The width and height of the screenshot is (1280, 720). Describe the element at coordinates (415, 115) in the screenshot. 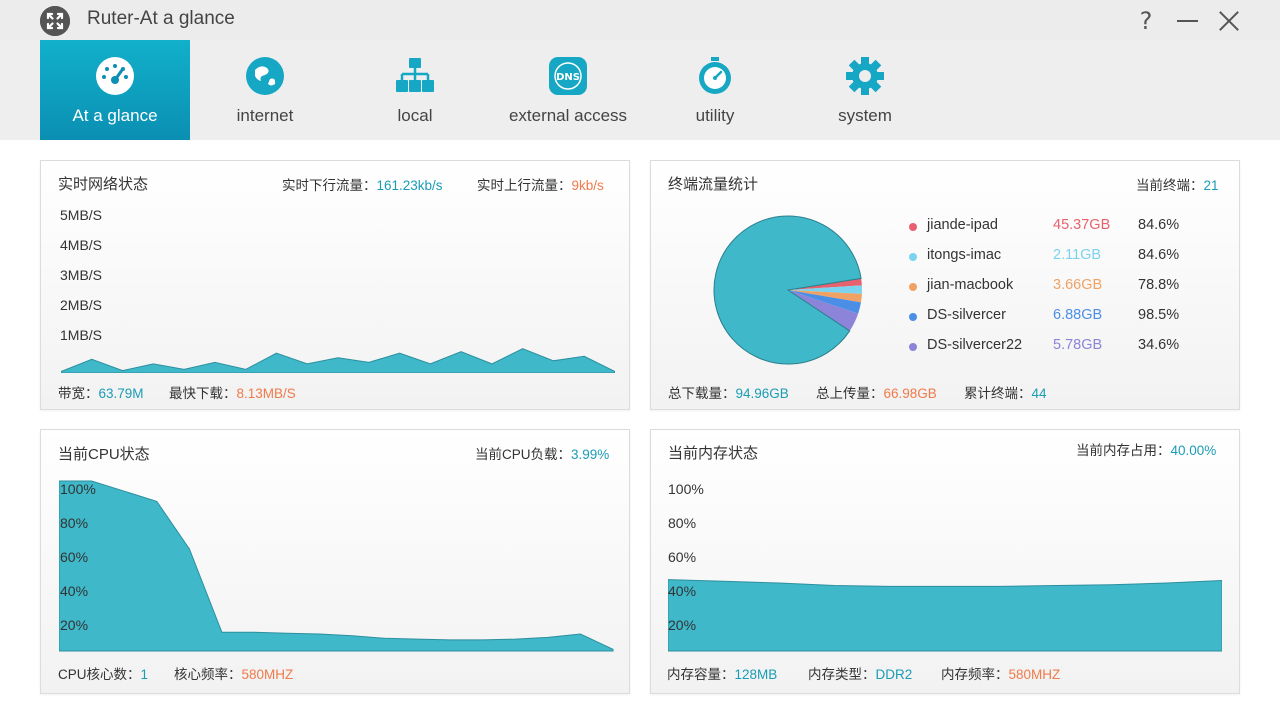

I see `tab-label: local` at that location.